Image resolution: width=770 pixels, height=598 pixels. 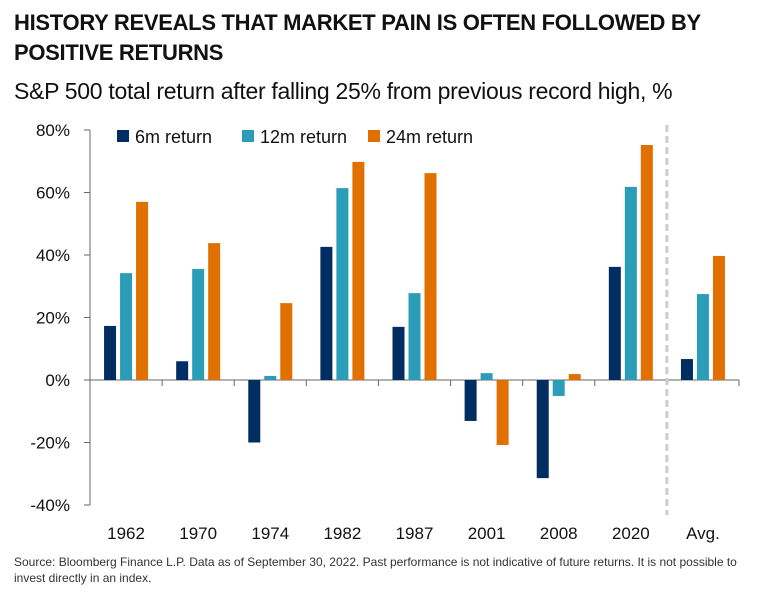 I want to click on bar-24m-return-2001, so click(x=502, y=412).